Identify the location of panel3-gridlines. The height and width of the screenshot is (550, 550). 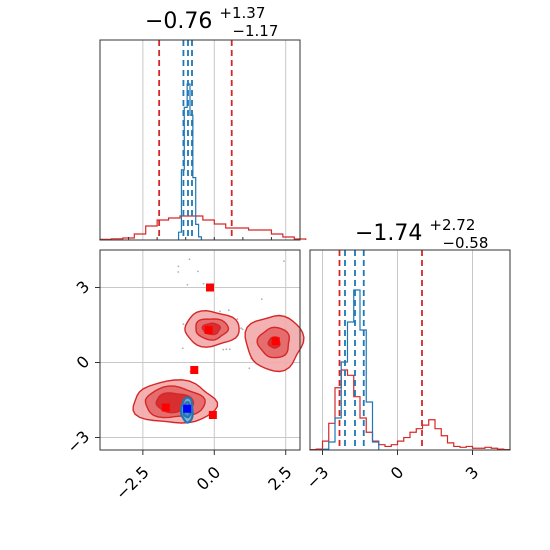
(397, 350).